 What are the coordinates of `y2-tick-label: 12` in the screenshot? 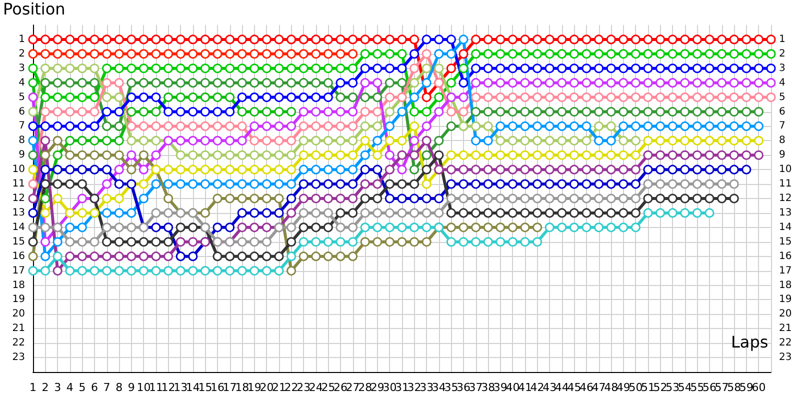 It's located at (785, 198).